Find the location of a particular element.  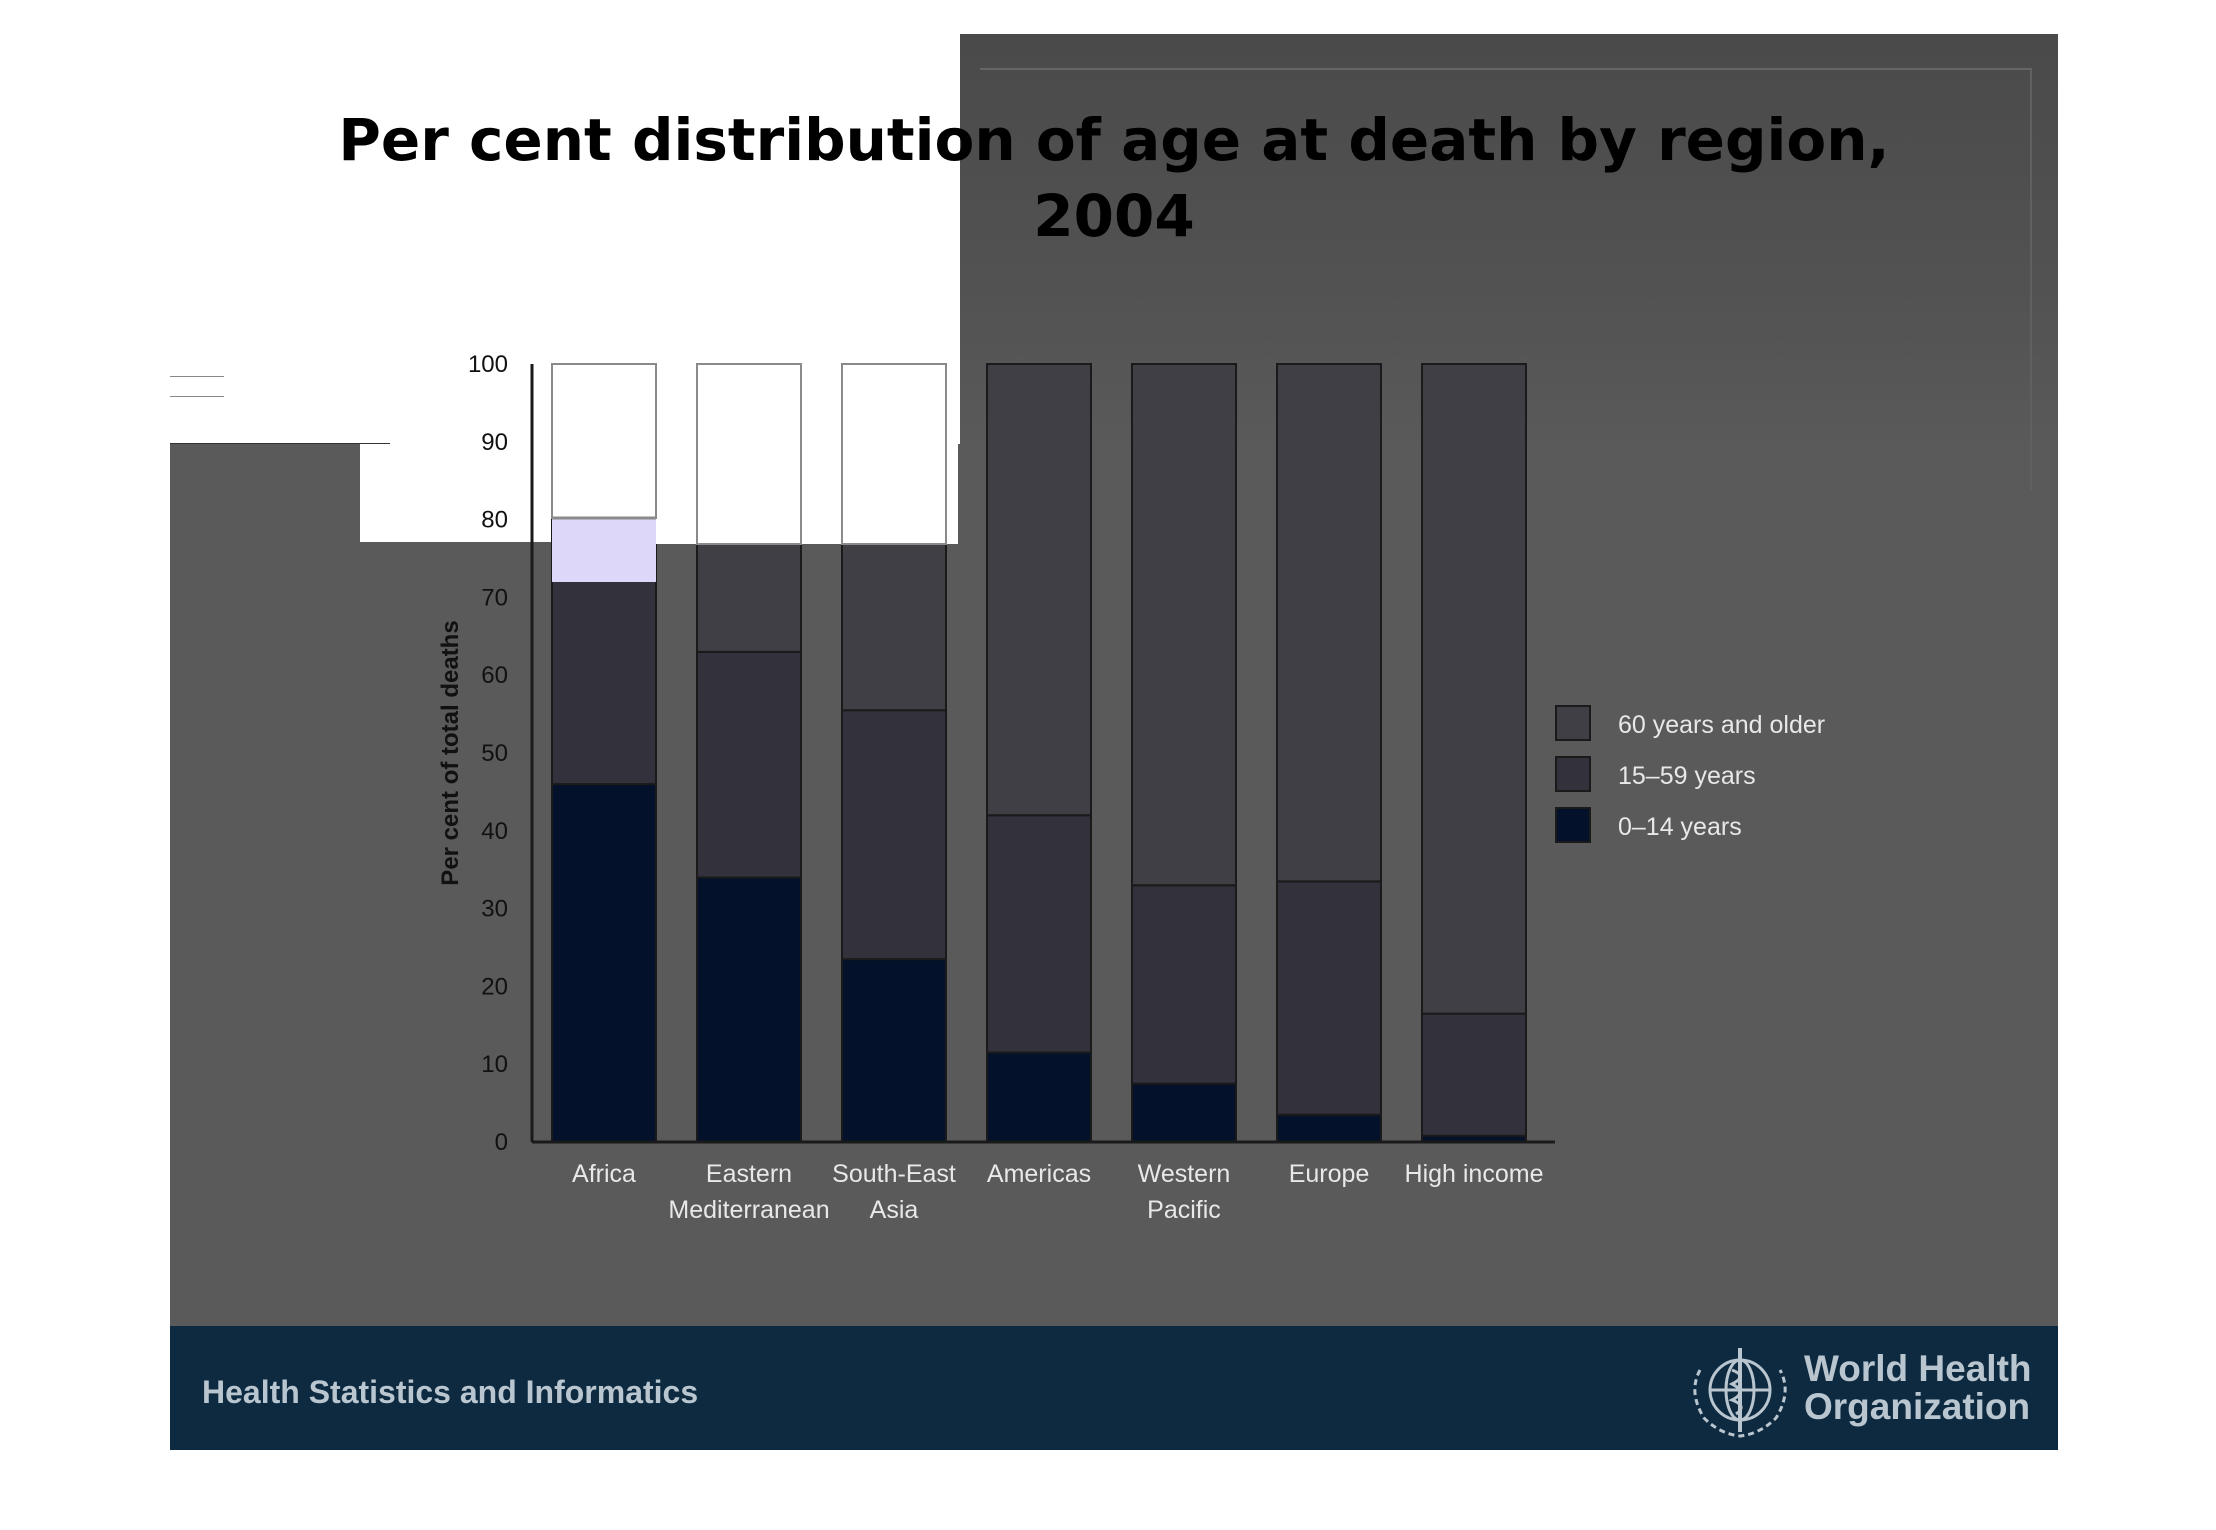

x-tick-label: Asia is located at coordinates (894, 1210).